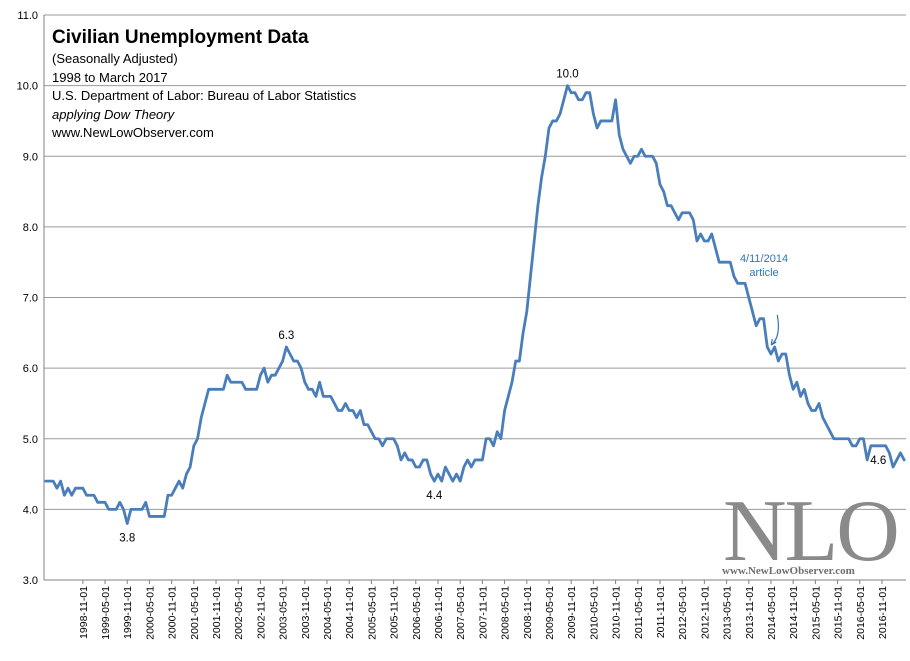 Image resolution: width=910 pixels, height=661 pixels. Describe the element at coordinates (773, 342) in the screenshot. I see `annotation-arrowhead` at that location.